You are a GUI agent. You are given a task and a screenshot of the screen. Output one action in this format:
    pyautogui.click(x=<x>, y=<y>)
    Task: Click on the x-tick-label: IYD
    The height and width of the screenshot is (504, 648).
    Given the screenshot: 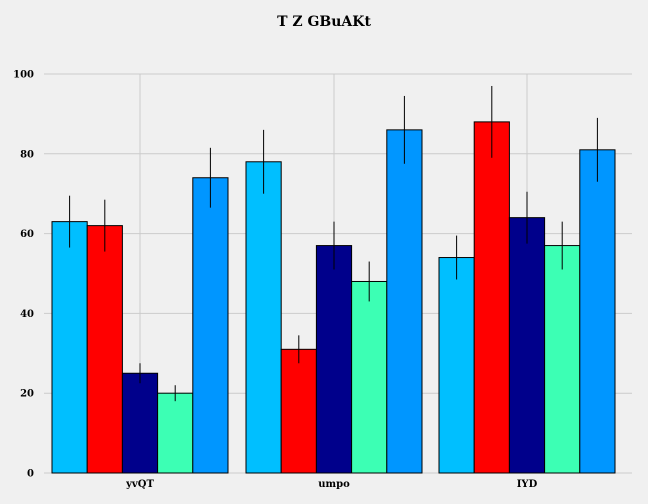 What is the action you would take?
    pyautogui.click(x=527, y=484)
    